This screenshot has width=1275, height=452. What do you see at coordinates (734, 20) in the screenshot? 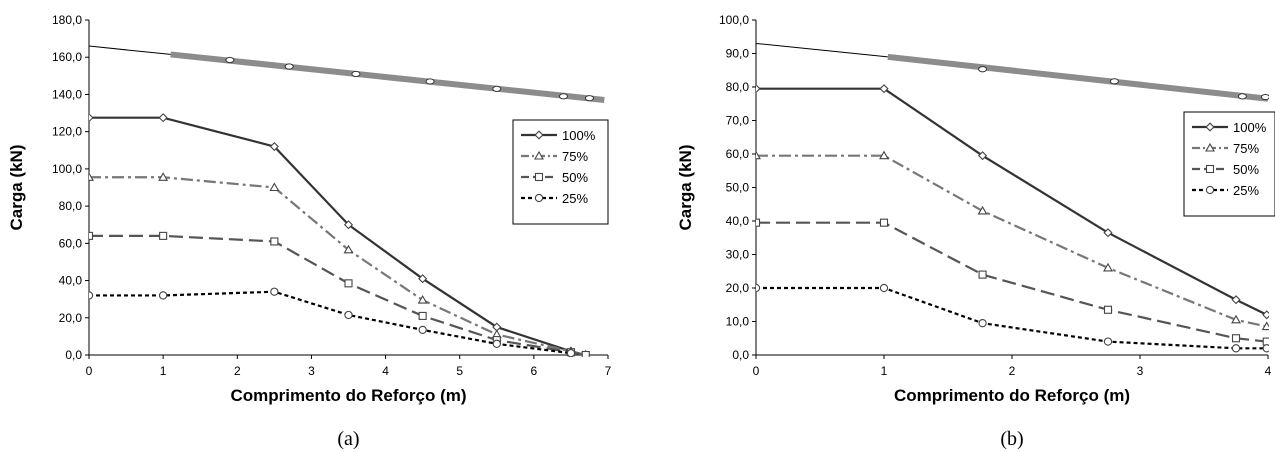
I see `y-tick-label: 100,0` at bounding box center [734, 20].